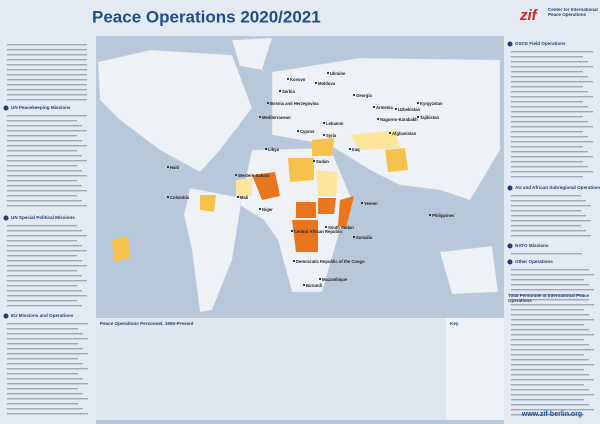  What do you see at coordinates (331, 135) in the screenshot?
I see `map-label: Syria` at bounding box center [331, 135].